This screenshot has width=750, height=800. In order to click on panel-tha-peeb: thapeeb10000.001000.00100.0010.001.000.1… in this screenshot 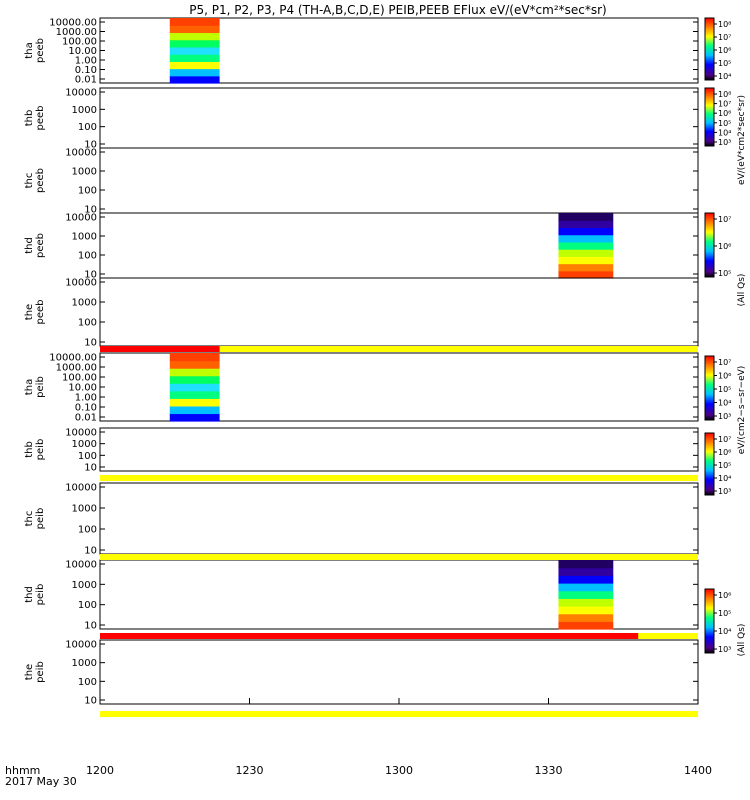, I will do `click(361, 51)`.